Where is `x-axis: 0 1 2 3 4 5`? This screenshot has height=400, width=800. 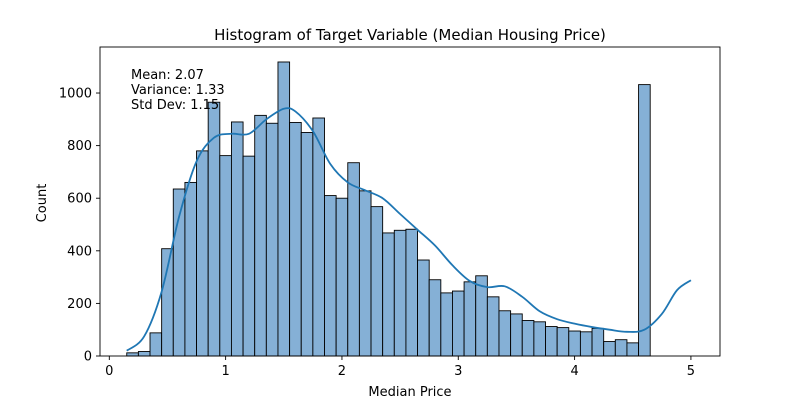
x-axis: 0 1 2 3 4 5 is located at coordinates (400, 367).